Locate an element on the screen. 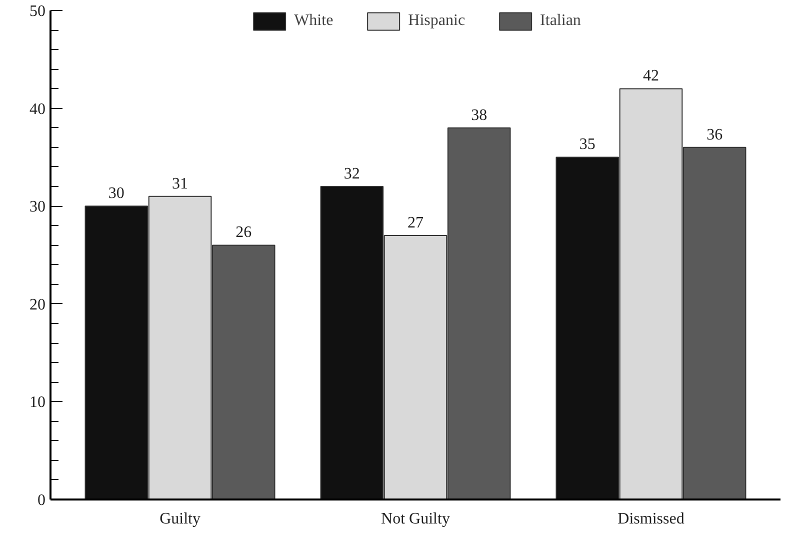  data-label: 26 is located at coordinates (244, 233).